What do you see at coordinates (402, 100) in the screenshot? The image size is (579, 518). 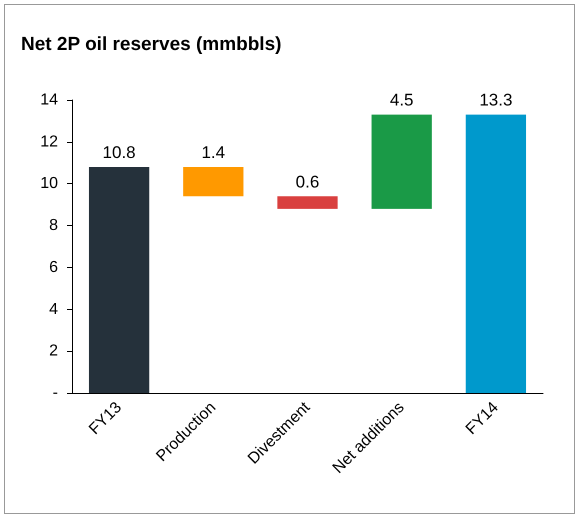 I see `data-label: 4.5` at bounding box center [402, 100].